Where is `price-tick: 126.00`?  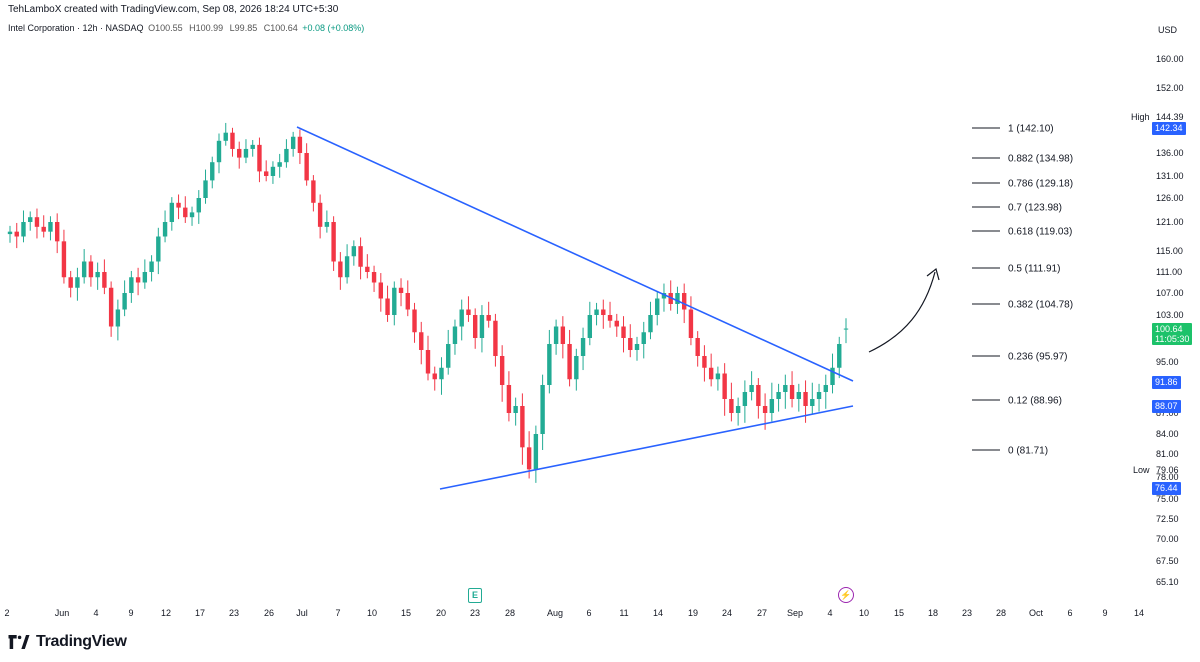 price-tick: 126.00 is located at coordinates (1170, 198).